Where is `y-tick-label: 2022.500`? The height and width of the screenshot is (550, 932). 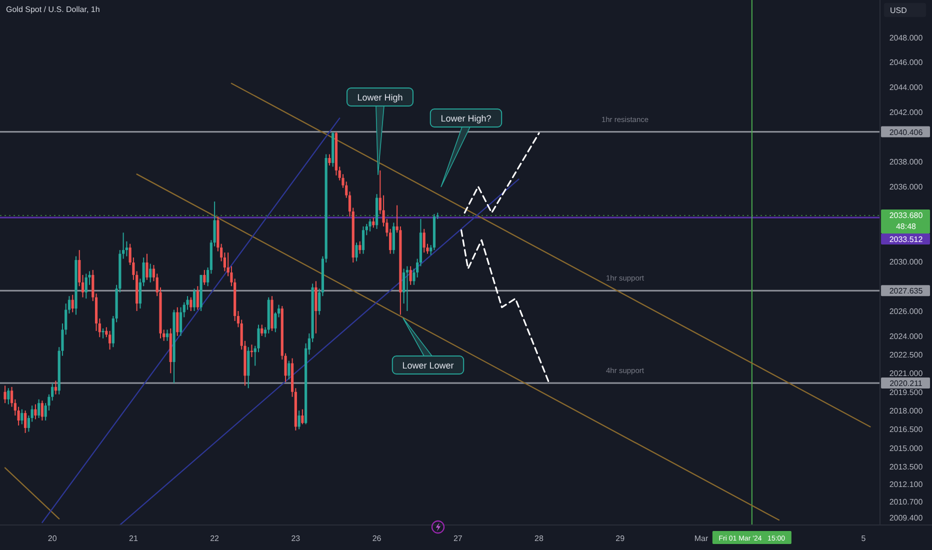
y-tick-label: 2022.500 is located at coordinates (906, 355).